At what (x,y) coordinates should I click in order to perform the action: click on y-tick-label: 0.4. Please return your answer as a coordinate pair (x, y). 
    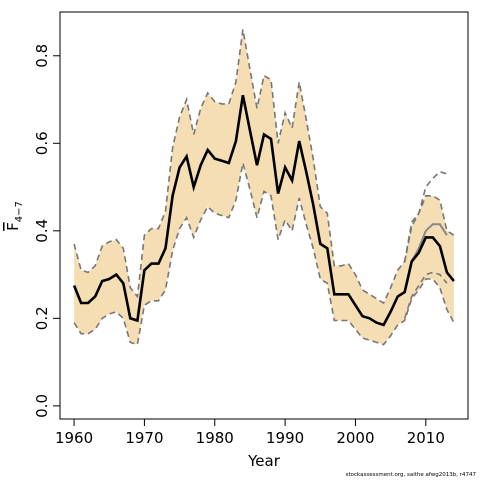
    Looking at the image, I should click on (42, 231).